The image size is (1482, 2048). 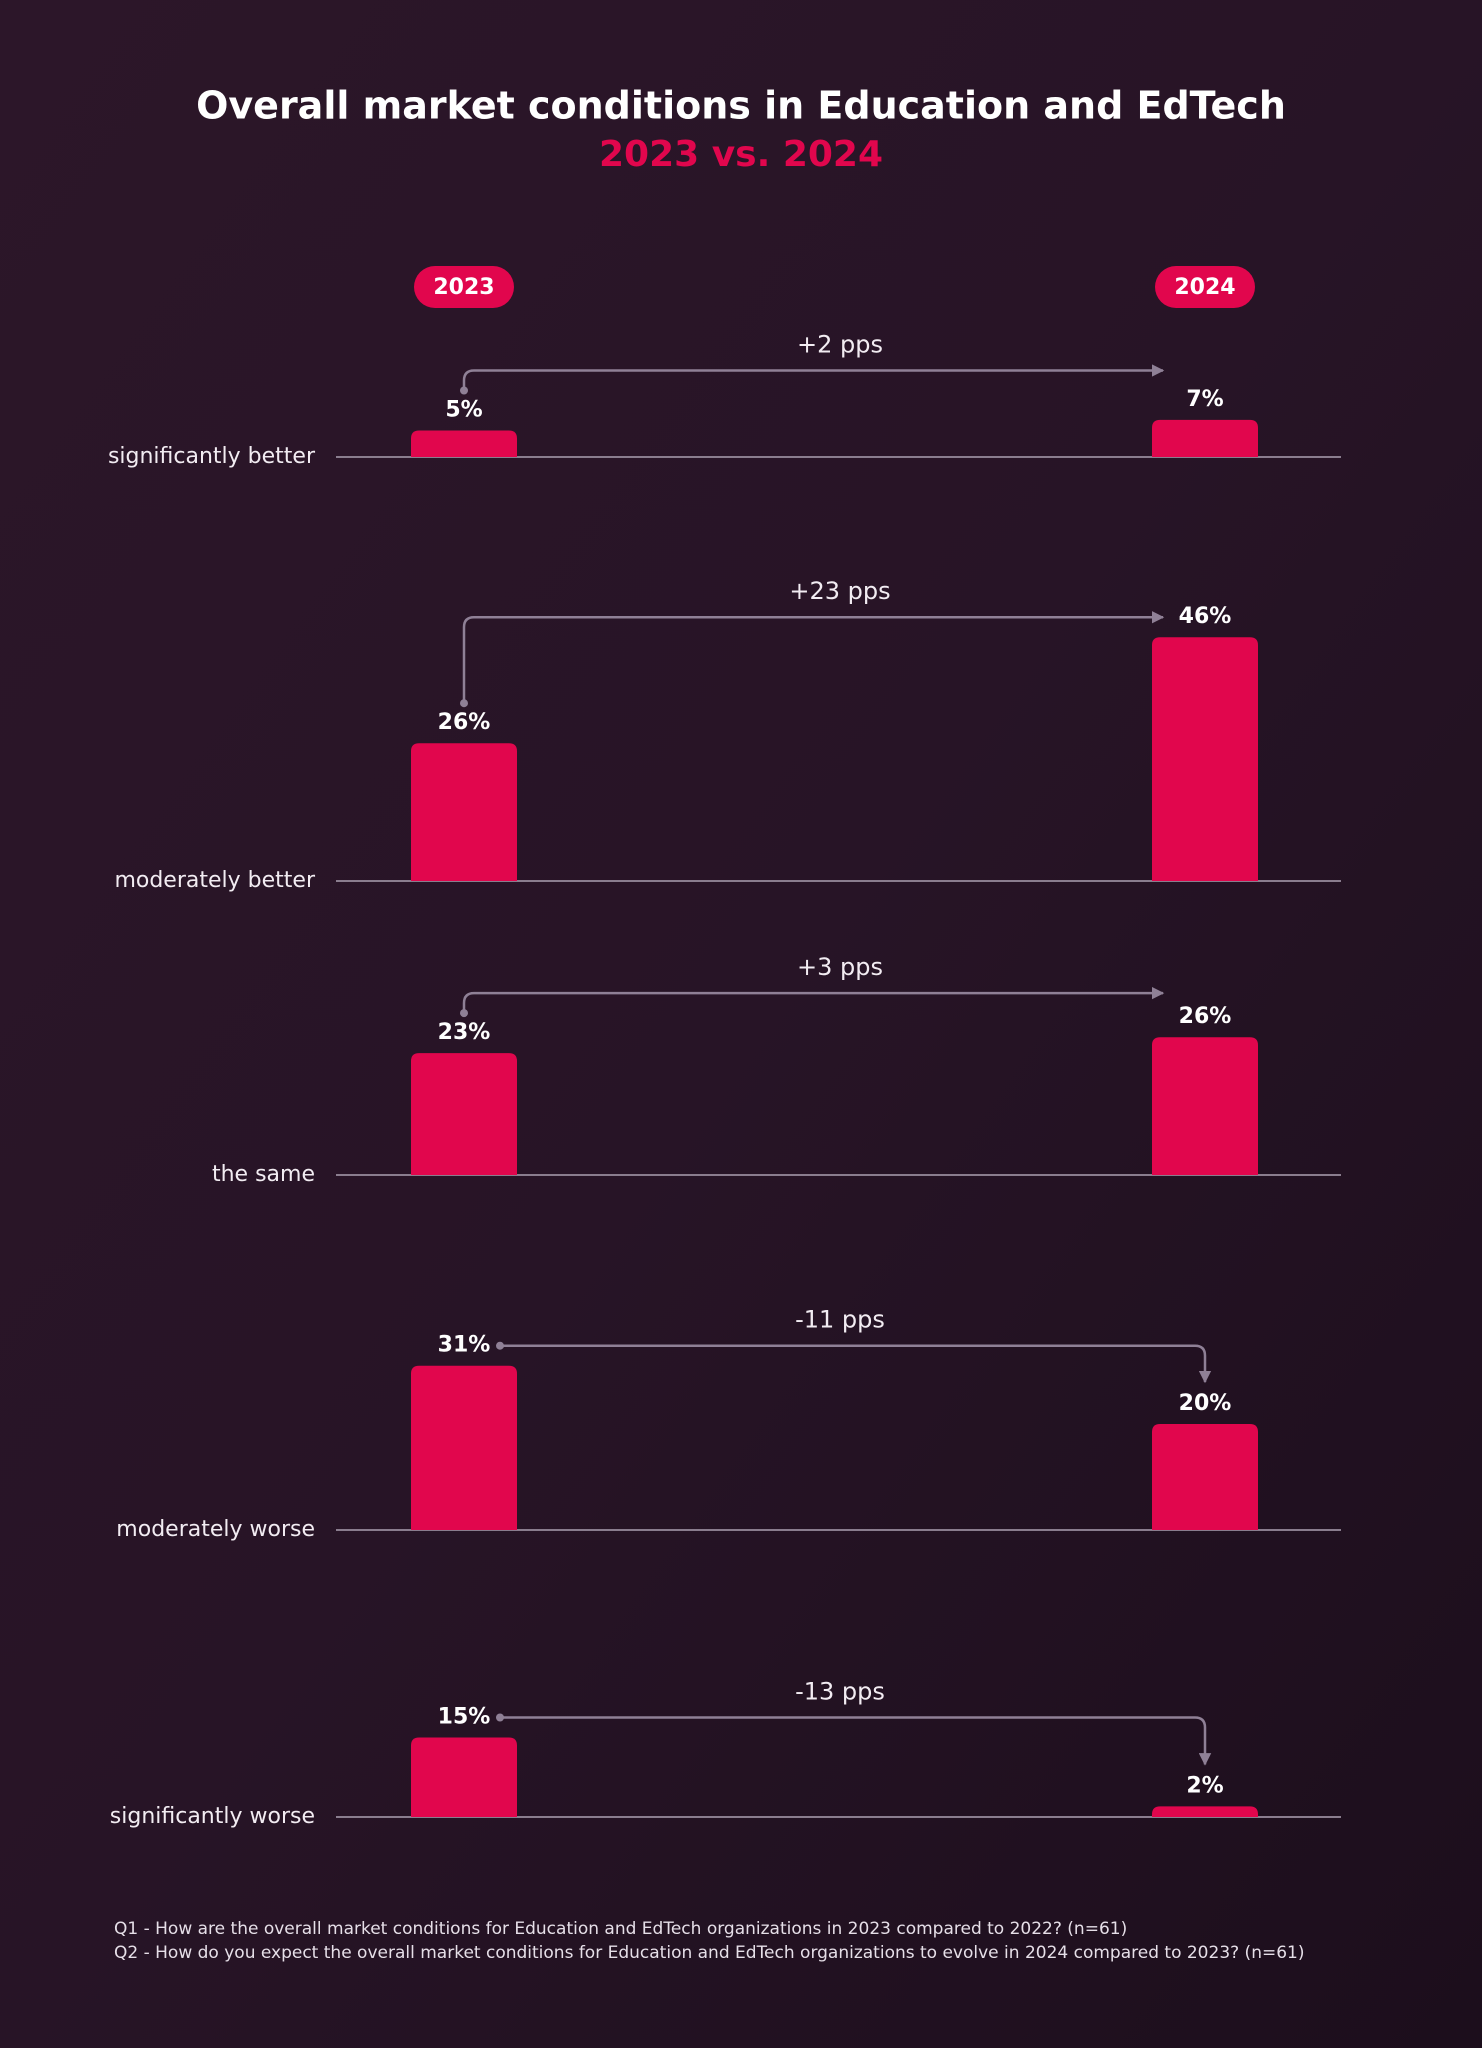 What do you see at coordinates (464, 1717) in the screenshot?
I see `value-label: 15%` at bounding box center [464, 1717].